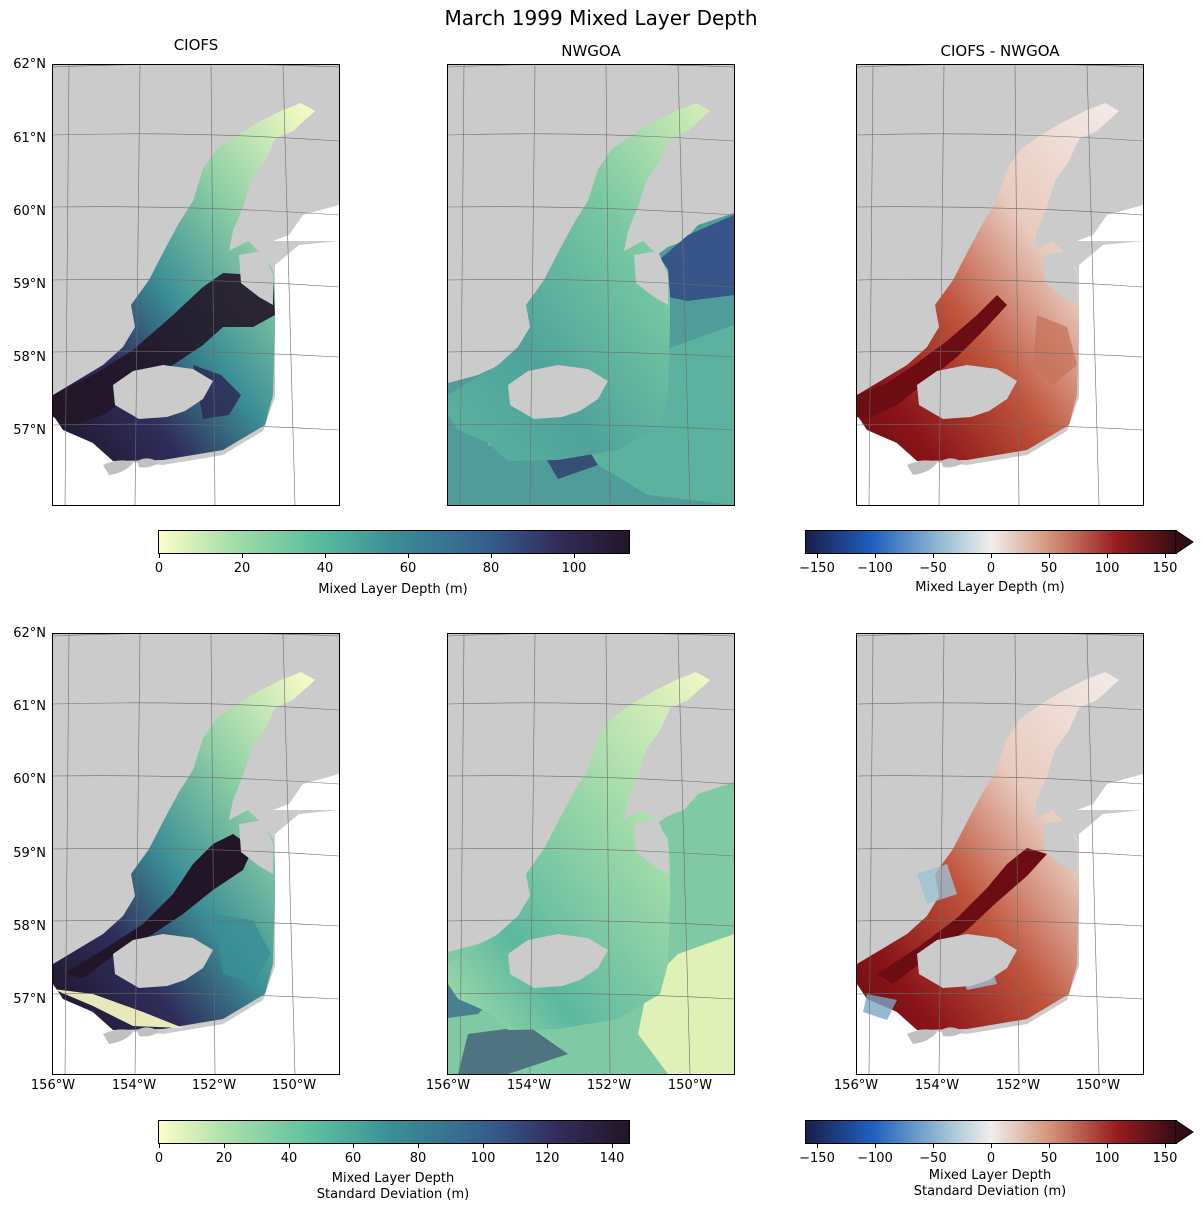 The width and height of the screenshot is (1202, 1214). Describe the element at coordinates (408, 568) in the screenshot. I see `colorbar-mld-tick: 60` at that location.